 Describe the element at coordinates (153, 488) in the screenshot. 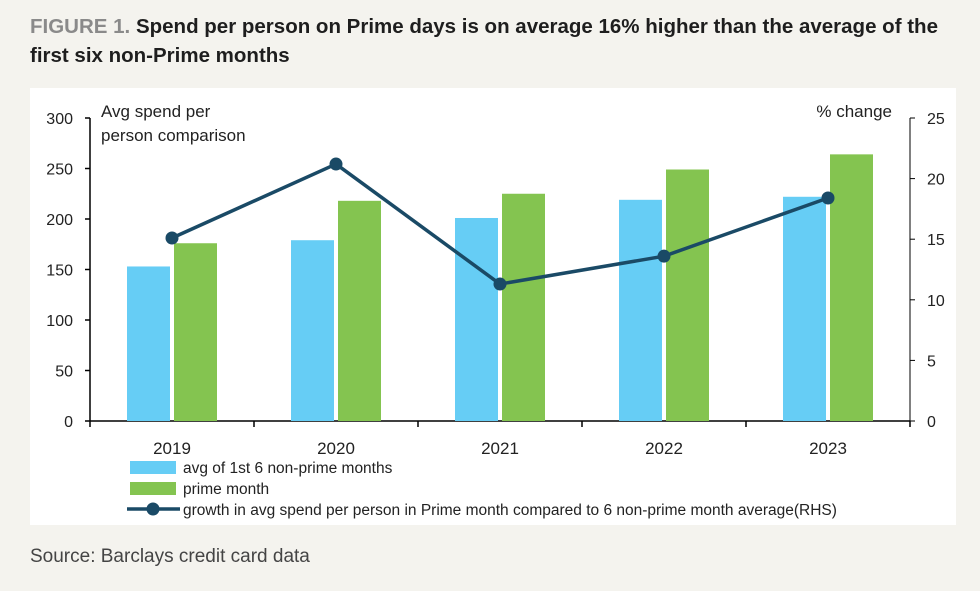

I see `legend-swatch-prime` at that location.